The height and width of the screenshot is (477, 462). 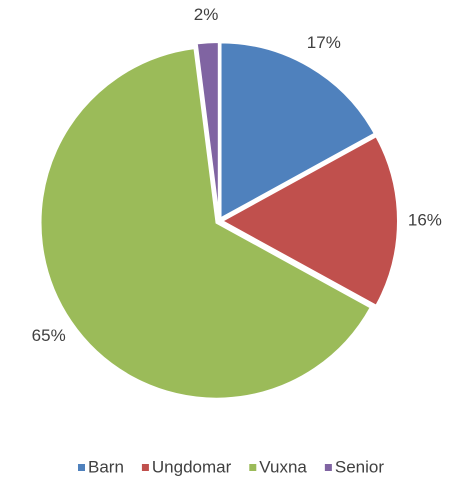 I want to click on data-label: 65%, so click(x=49, y=335).